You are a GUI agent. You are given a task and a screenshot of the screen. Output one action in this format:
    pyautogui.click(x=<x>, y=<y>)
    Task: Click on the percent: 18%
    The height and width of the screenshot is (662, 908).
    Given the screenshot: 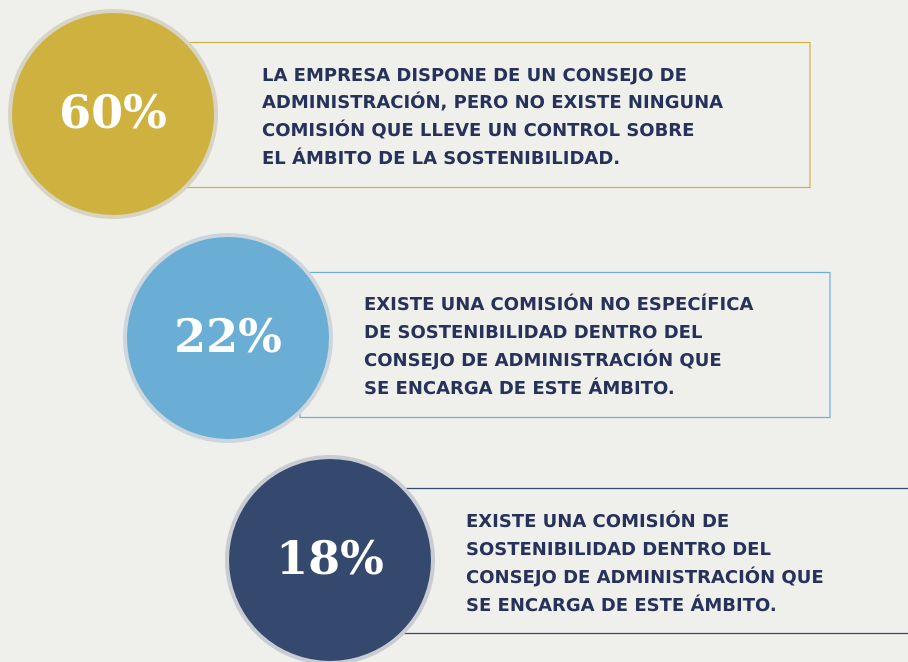 What is the action you would take?
    pyautogui.click(x=330, y=558)
    